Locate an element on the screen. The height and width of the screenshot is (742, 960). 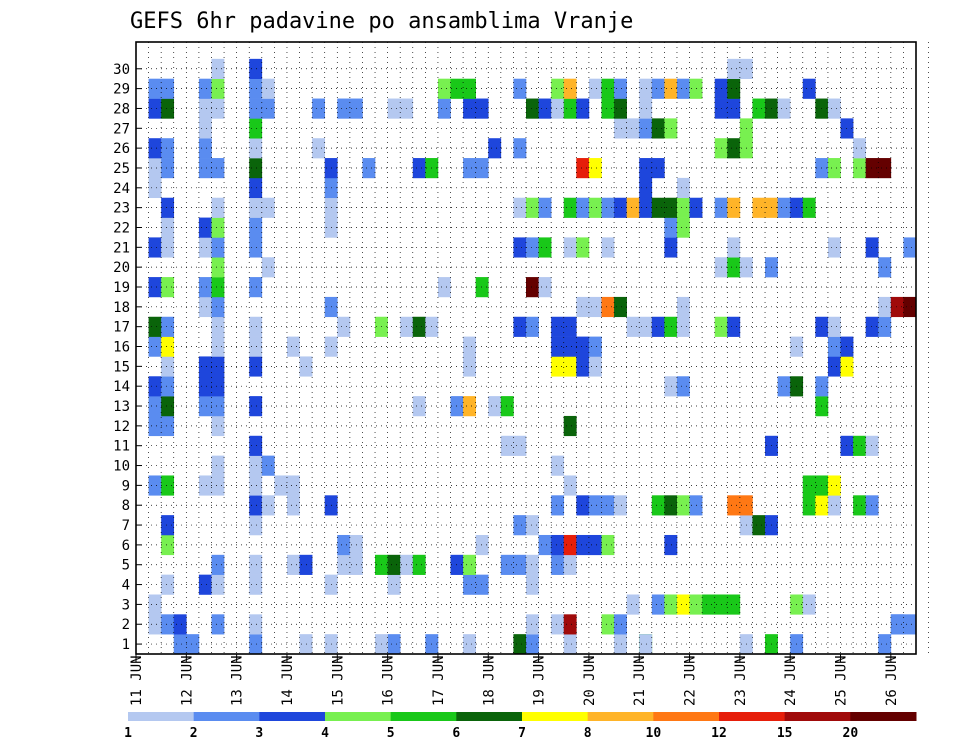
y-tick-label: 23 is located at coordinates (121, 209).